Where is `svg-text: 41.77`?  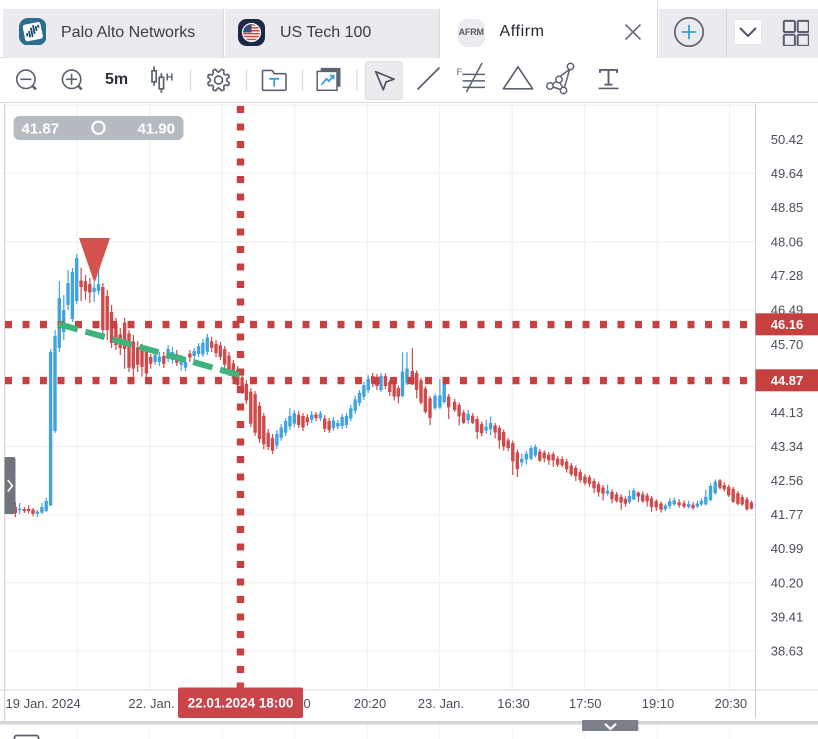 svg-text: 41.77 is located at coordinates (787, 514).